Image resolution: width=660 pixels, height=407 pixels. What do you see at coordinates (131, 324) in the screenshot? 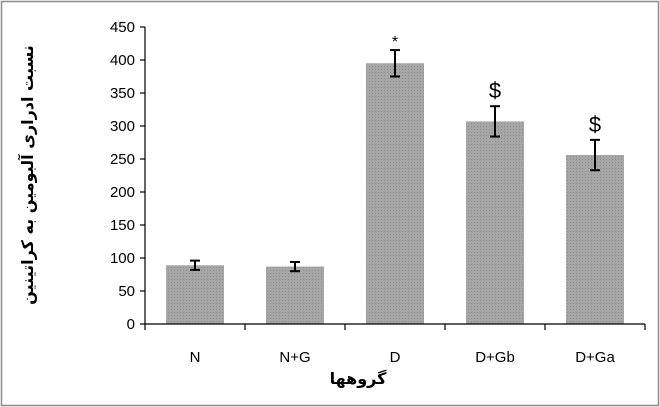
I see `y-tick-label: 0` at bounding box center [131, 324].